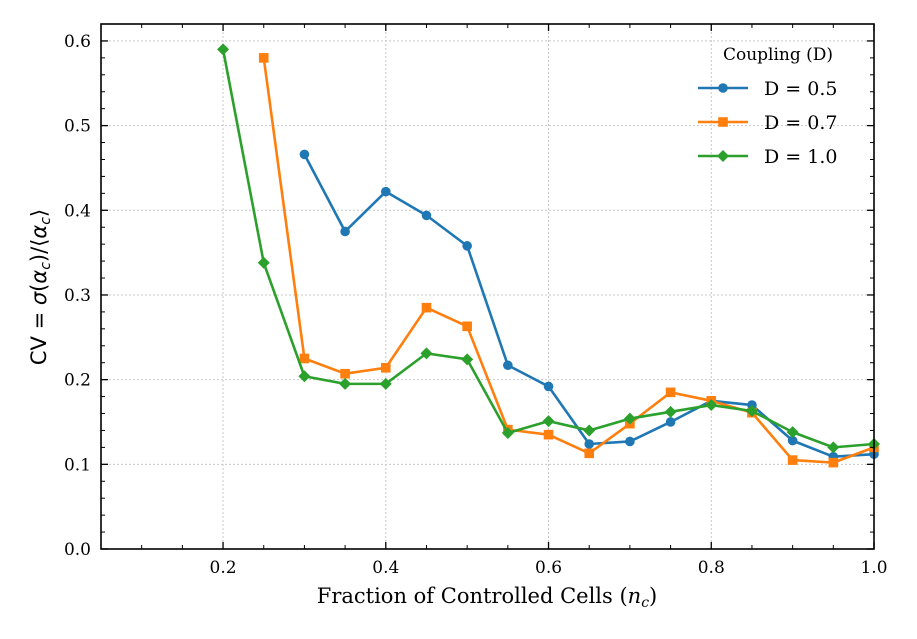  I want to click on y-tick-label: 0.1, so click(77, 465).